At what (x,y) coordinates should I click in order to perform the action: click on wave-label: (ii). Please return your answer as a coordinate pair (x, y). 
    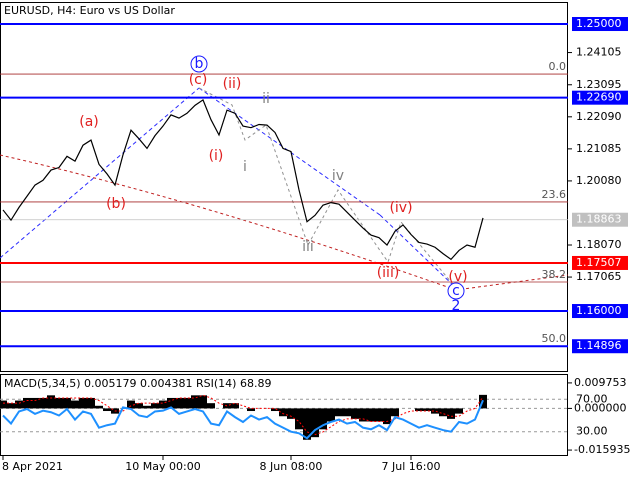
    Looking at the image, I should click on (232, 84).